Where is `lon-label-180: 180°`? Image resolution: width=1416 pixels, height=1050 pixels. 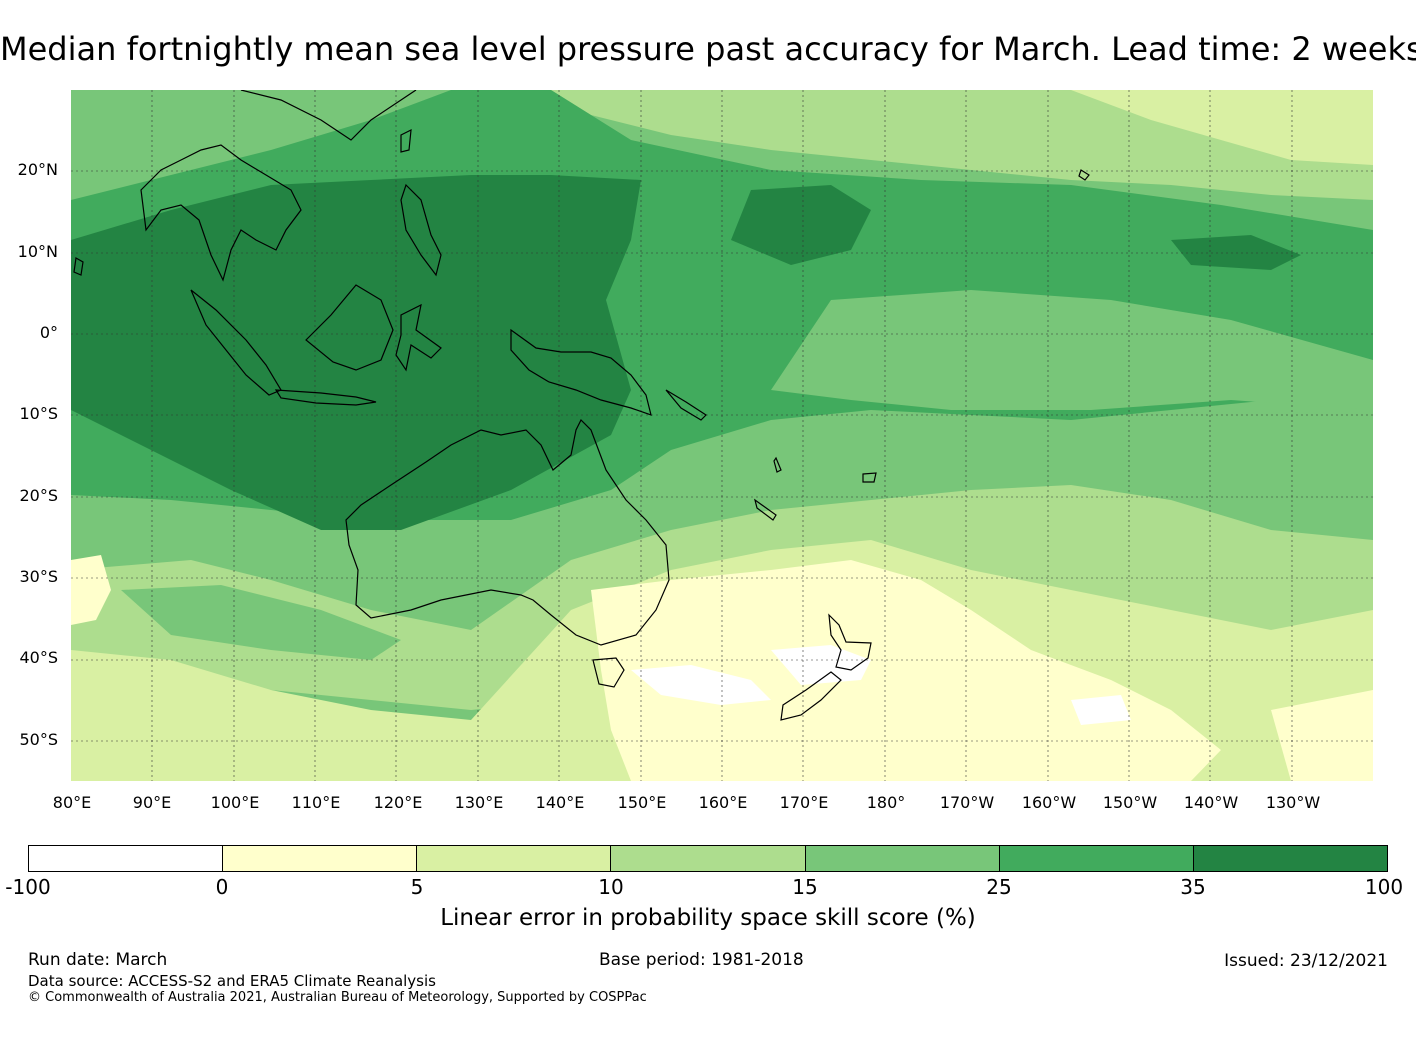
lon-label-180: 180° is located at coordinates (886, 802).